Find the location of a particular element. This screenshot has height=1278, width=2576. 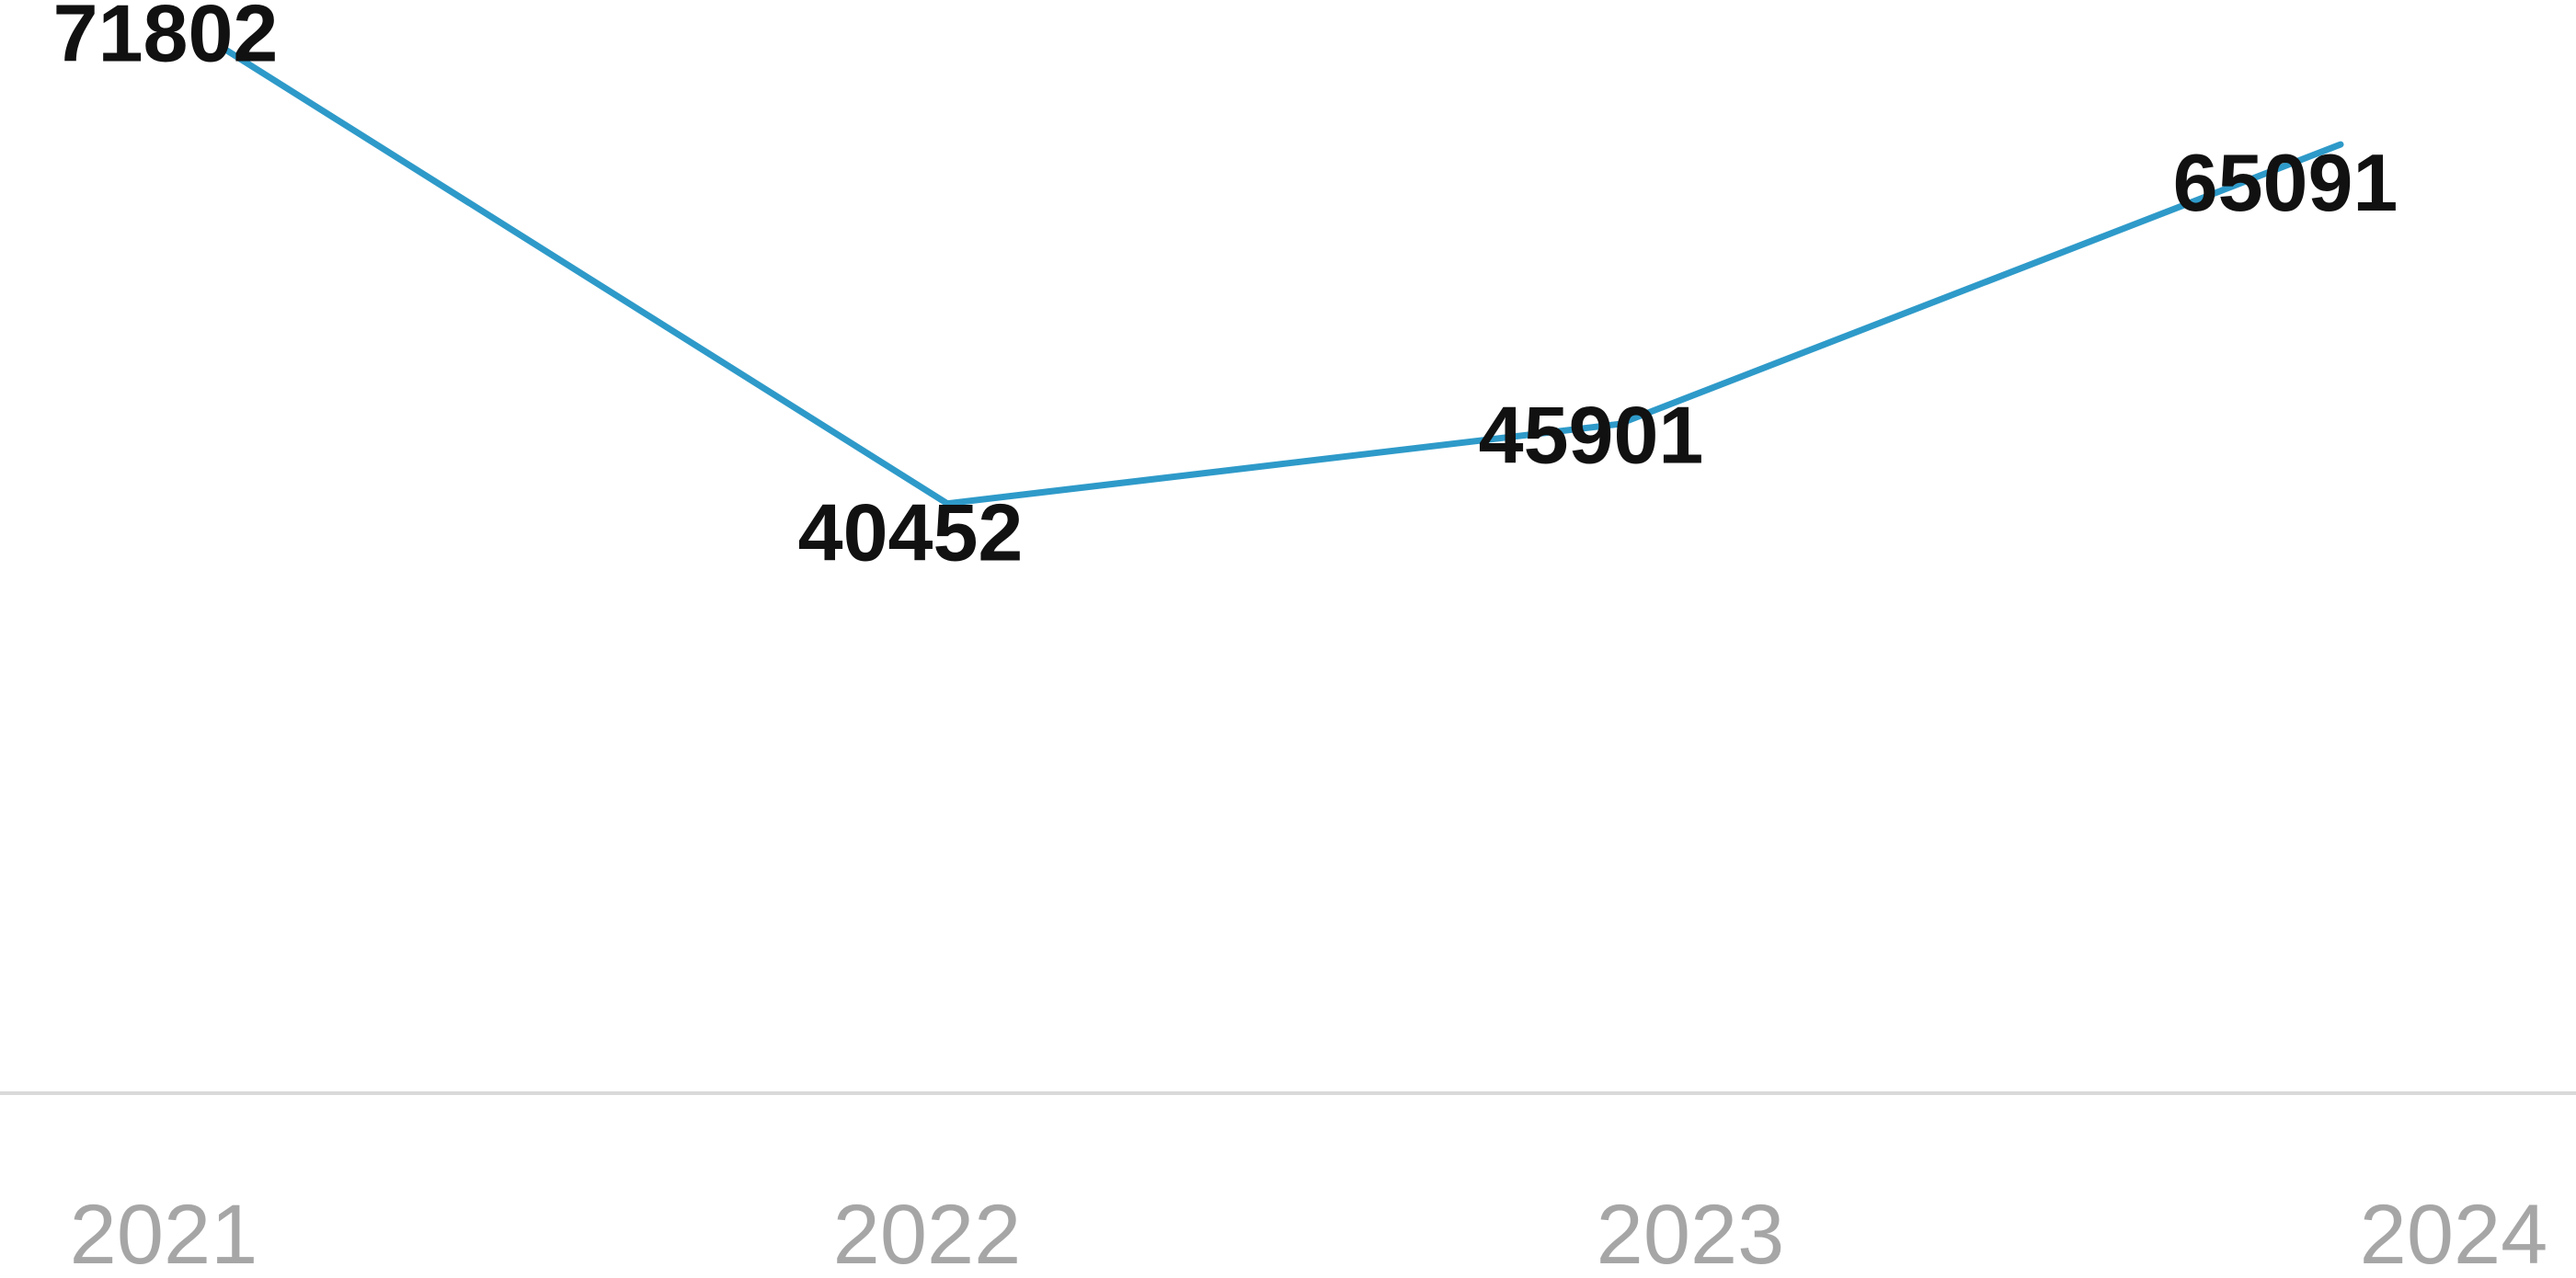

x-axis-tick-labels: 2021 2022 2023 2024 is located at coordinates (1309, 1233).